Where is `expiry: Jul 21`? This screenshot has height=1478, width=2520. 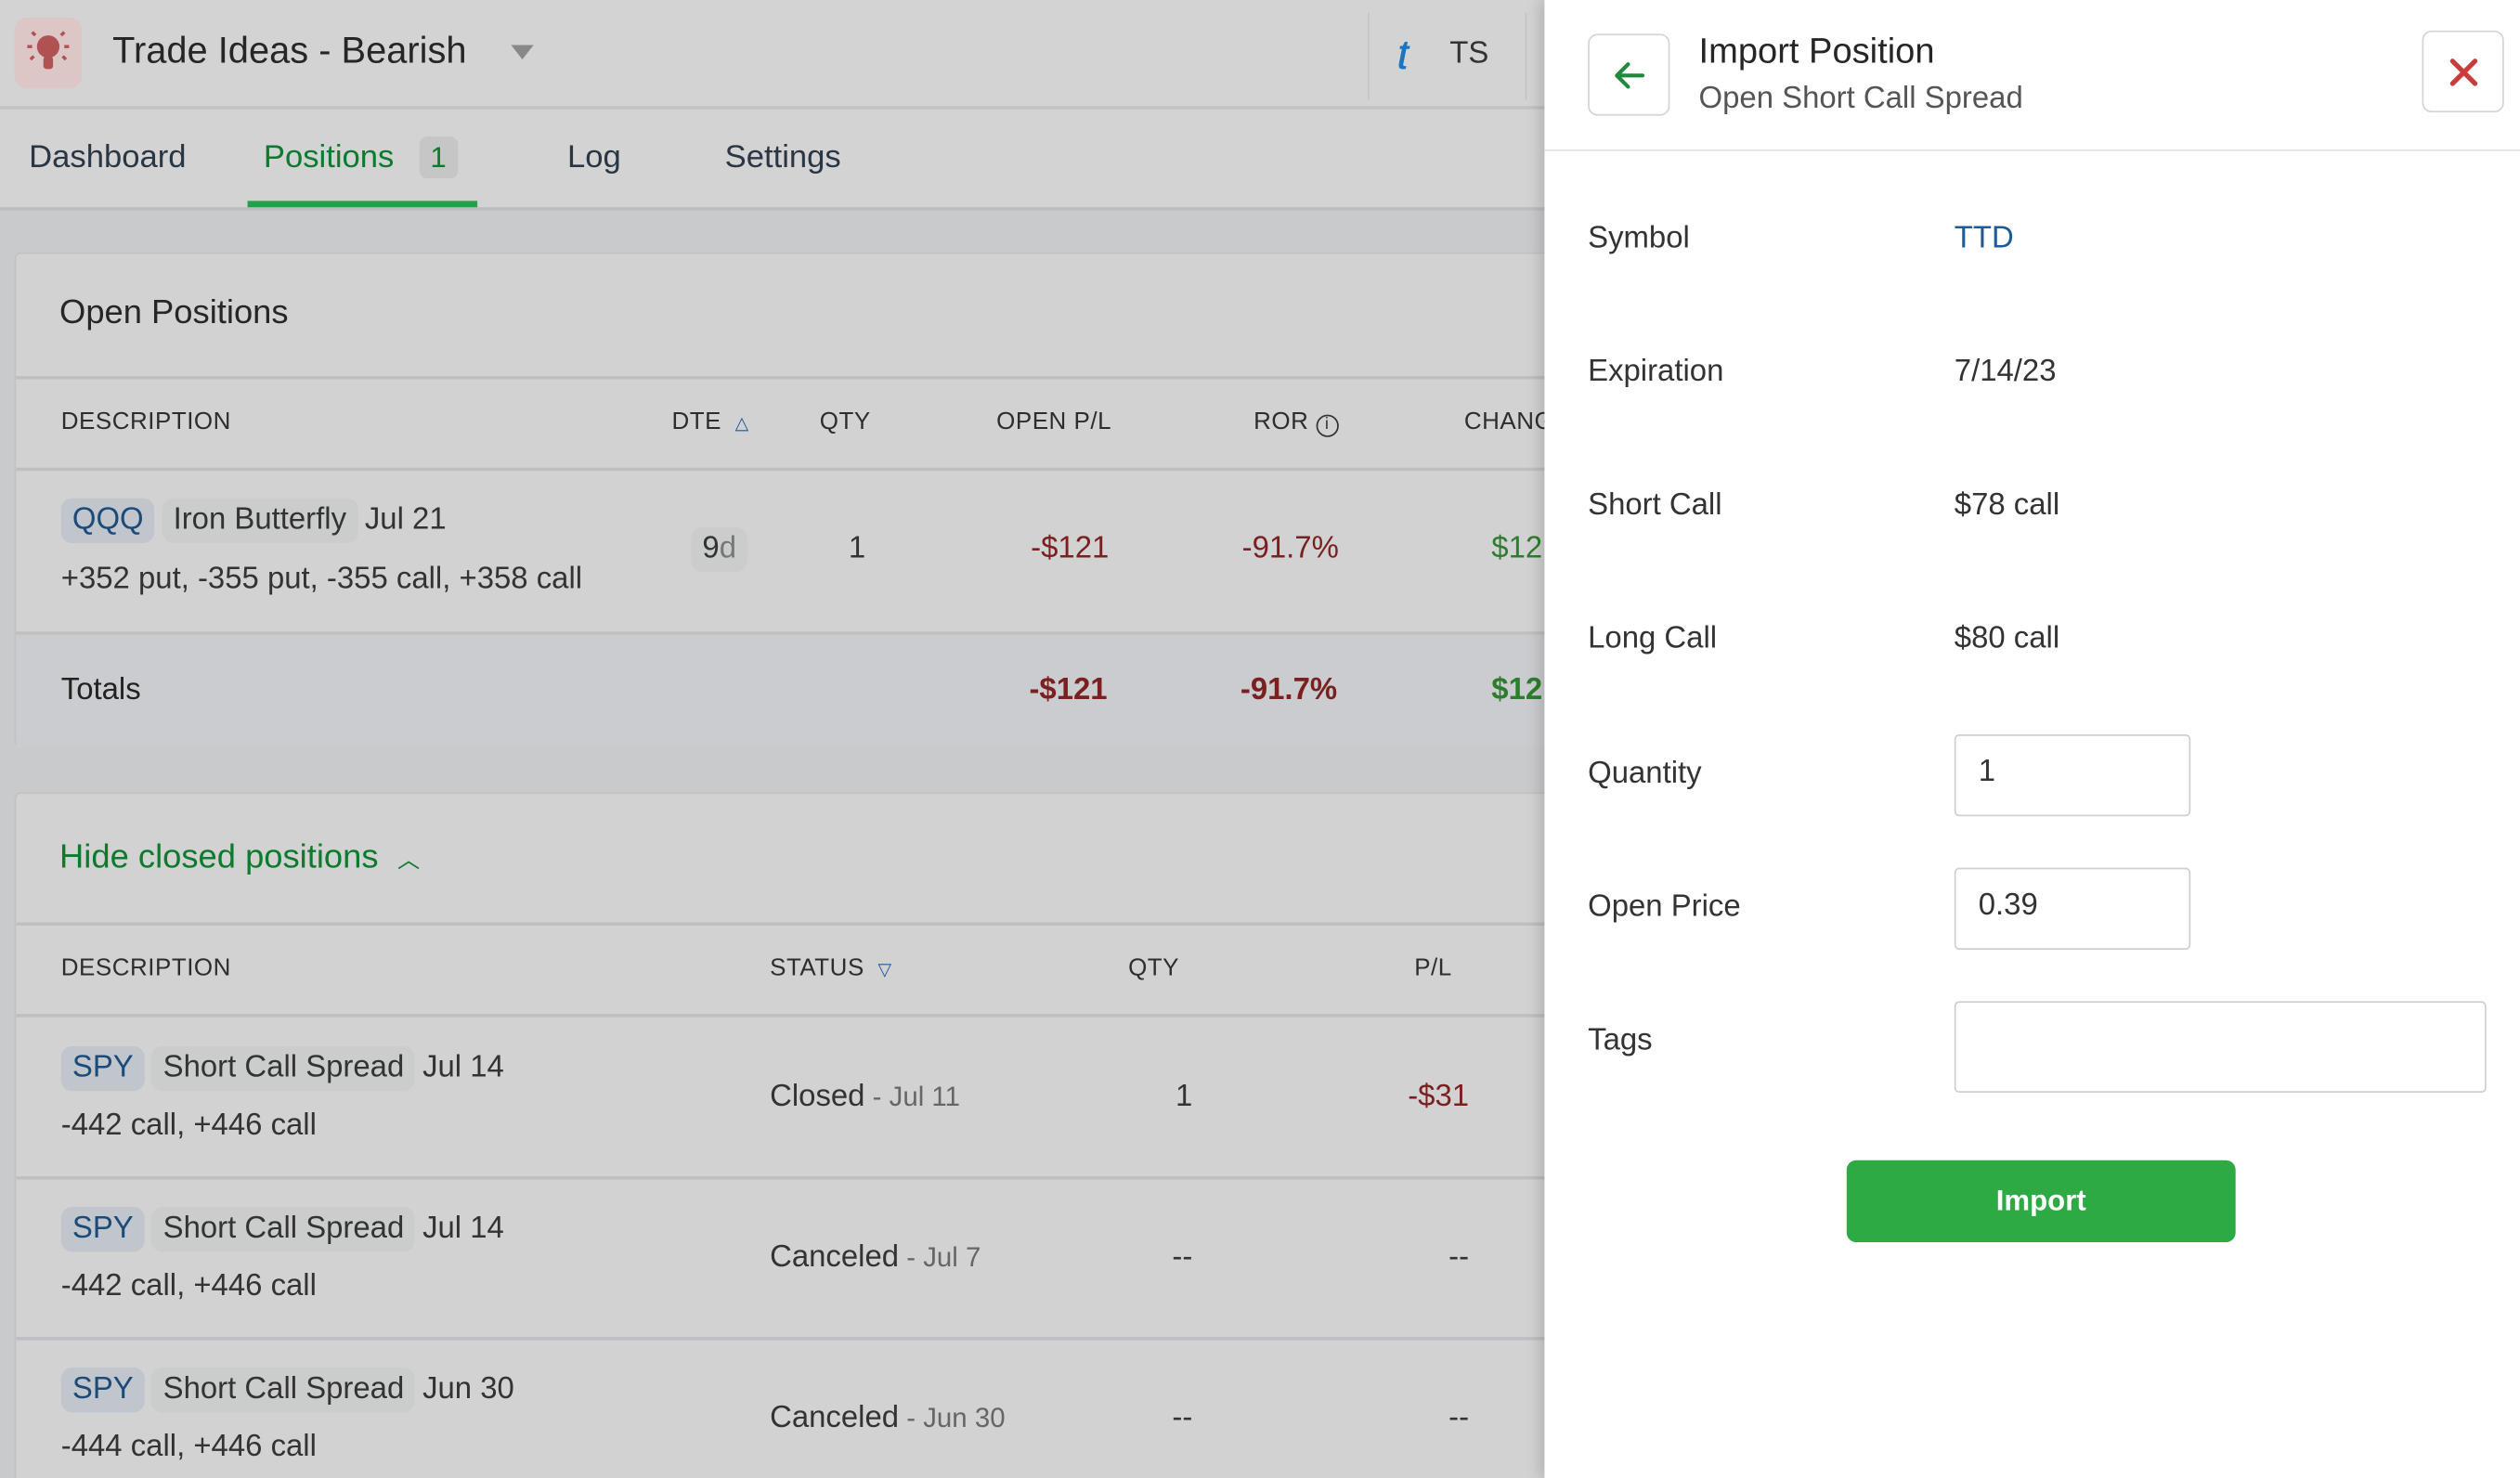 expiry: Jul 21 is located at coordinates (405, 520).